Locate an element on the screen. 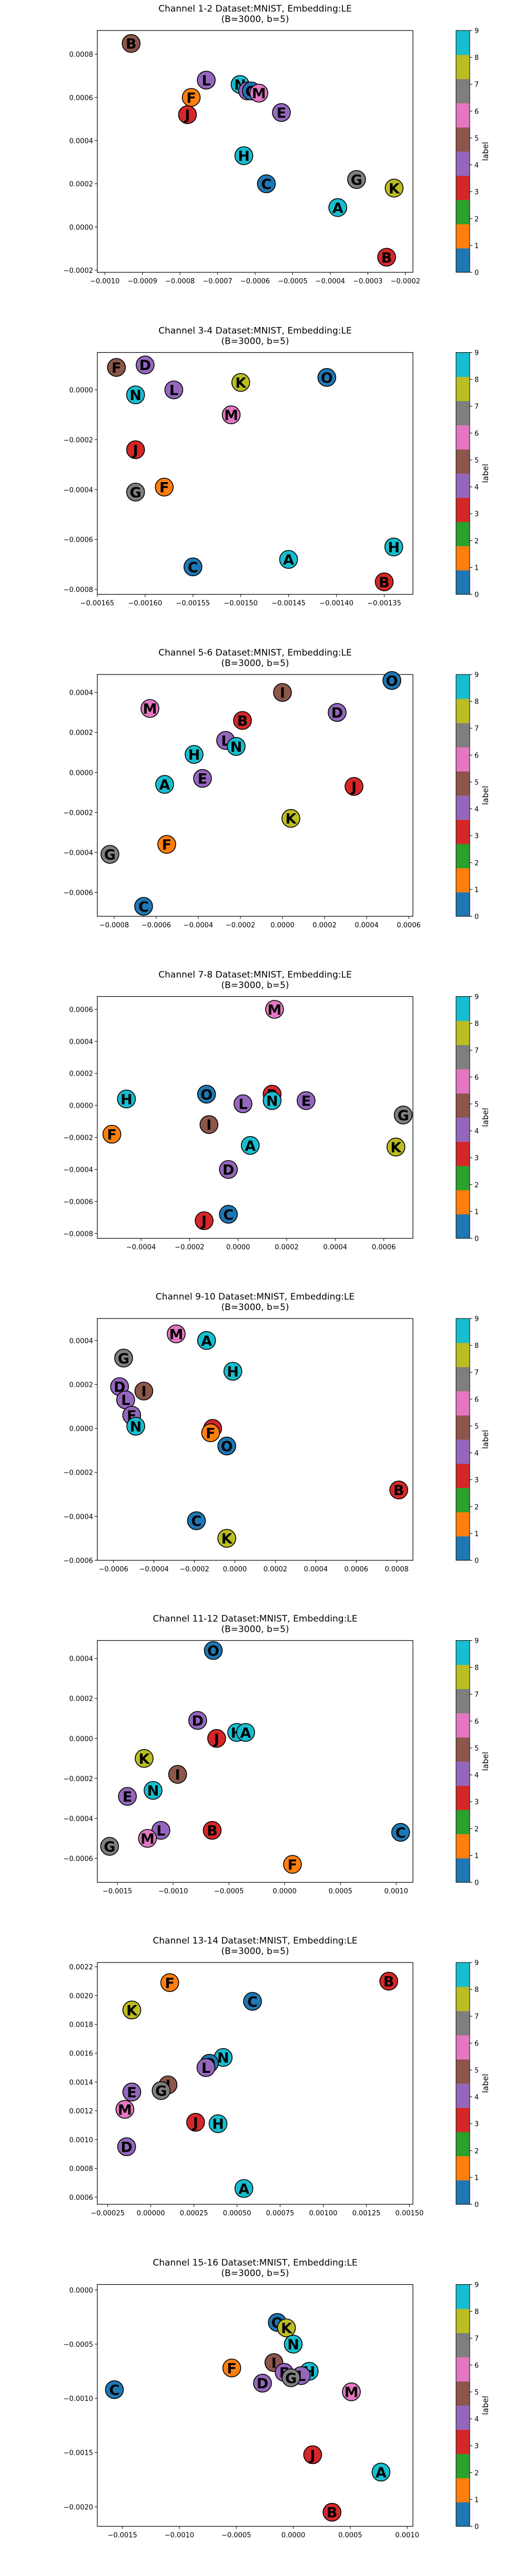 Image resolution: width=526 pixels, height=2576 pixels. colorbar-tick-label: 7 is located at coordinates (477, 85).